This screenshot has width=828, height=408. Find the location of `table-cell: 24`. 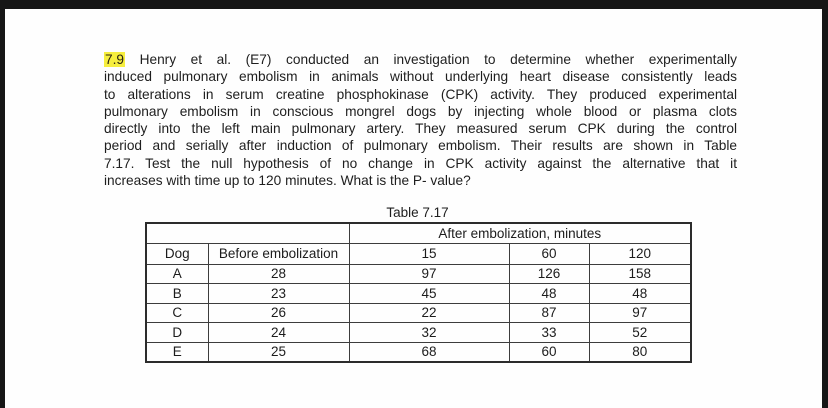

table-cell: 24 is located at coordinates (278, 332).